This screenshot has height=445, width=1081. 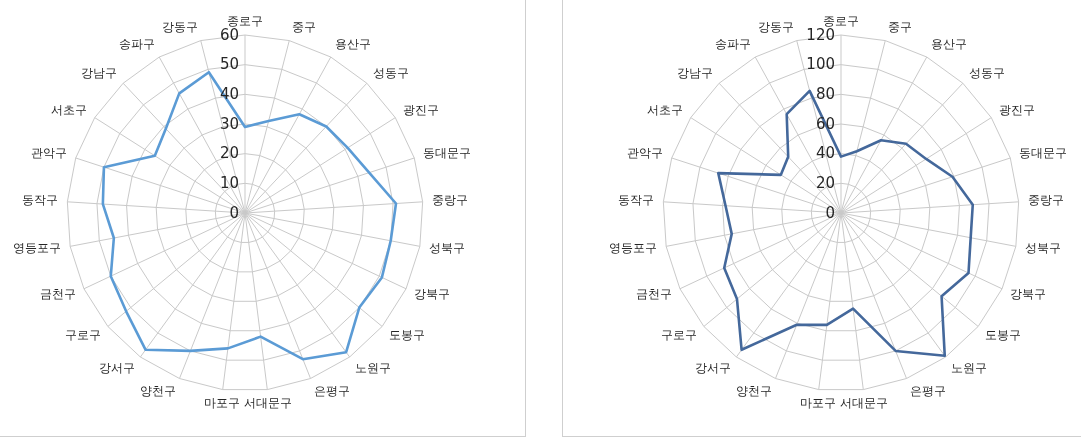 I want to click on y-tick-label: 50, so click(x=229, y=64).